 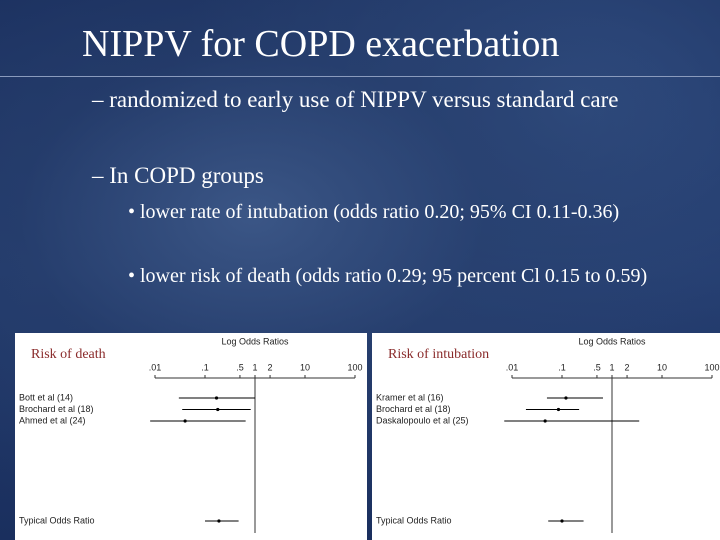 What do you see at coordinates (422, 420) in the screenshot?
I see `study-label: Daskalopoulo et al (25)` at bounding box center [422, 420].